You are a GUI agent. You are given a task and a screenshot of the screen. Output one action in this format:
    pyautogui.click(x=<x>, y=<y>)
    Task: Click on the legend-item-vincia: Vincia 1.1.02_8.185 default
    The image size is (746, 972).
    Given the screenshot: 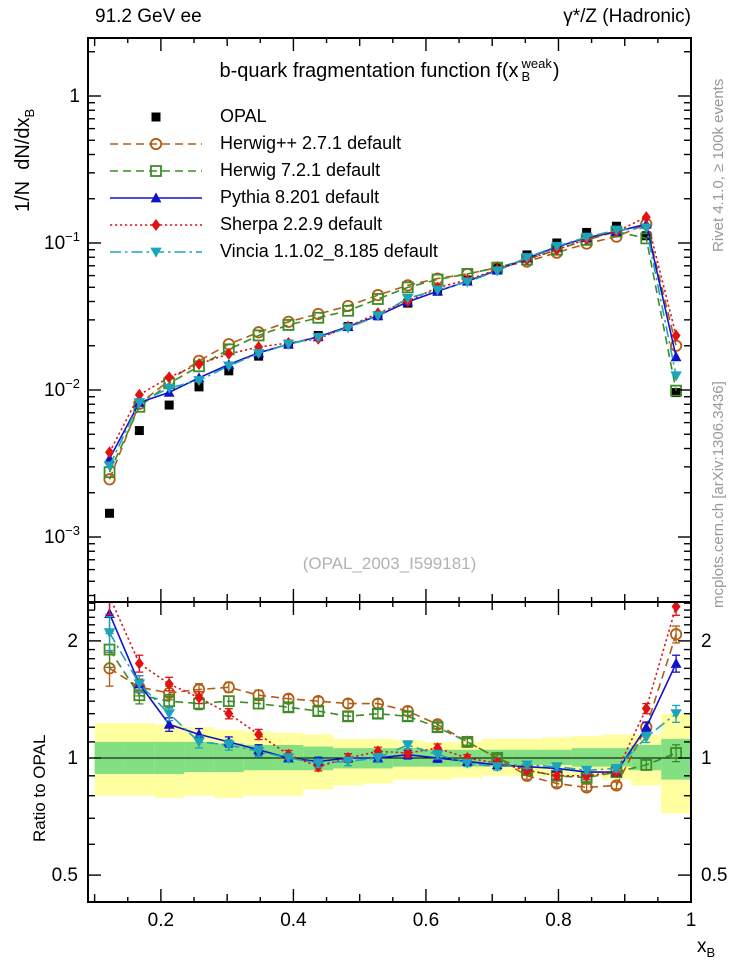 What is the action you would take?
    pyautogui.click(x=272, y=251)
    